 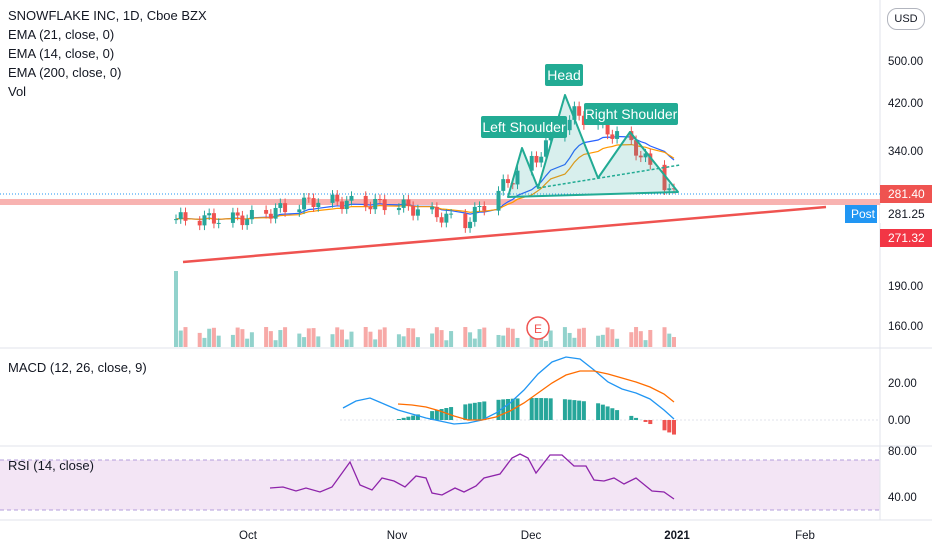 I want to click on time-label: Dec, so click(x=531, y=536).